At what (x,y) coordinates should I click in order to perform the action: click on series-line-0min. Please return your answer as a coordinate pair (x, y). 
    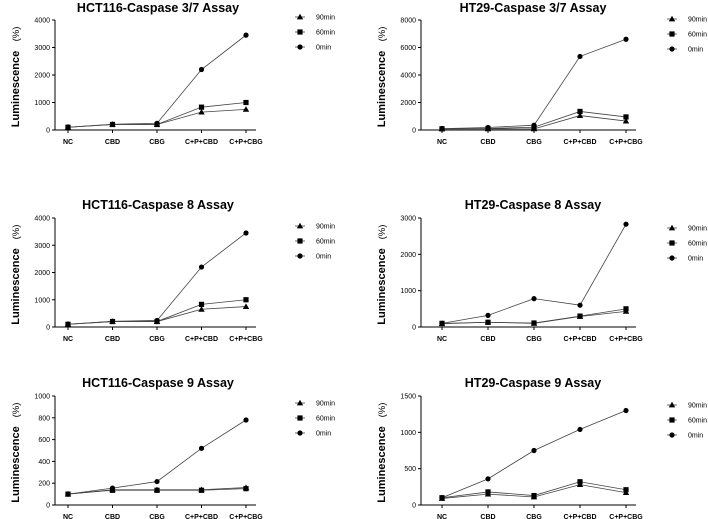
    Looking at the image, I should click on (534, 84).